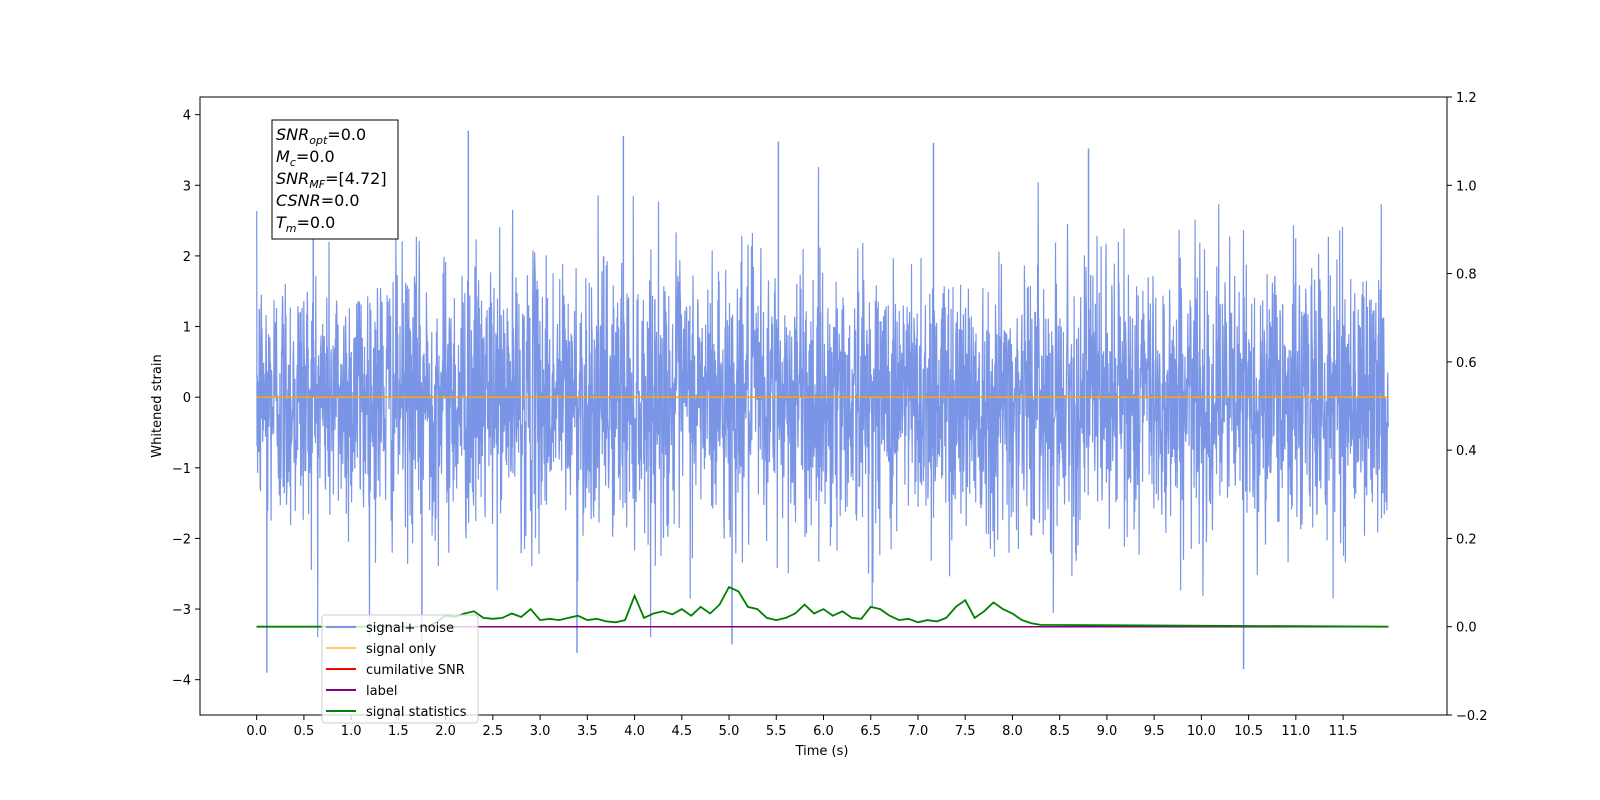 The width and height of the screenshot is (1600, 800). What do you see at coordinates (305, 224) in the screenshot?
I see `annotation-line: Tm=0.0` at bounding box center [305, 224].